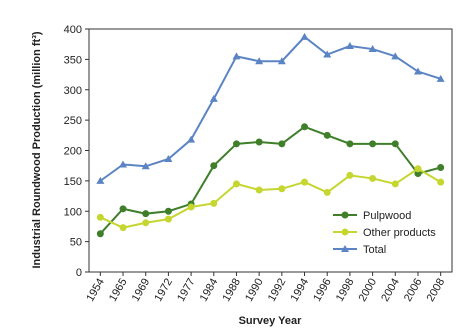 The width and height of the screenshot is (468, 328). Describe the element at coordinates (254, 290) in the screenshot. I see `x-tick-label: 1990` at that location.